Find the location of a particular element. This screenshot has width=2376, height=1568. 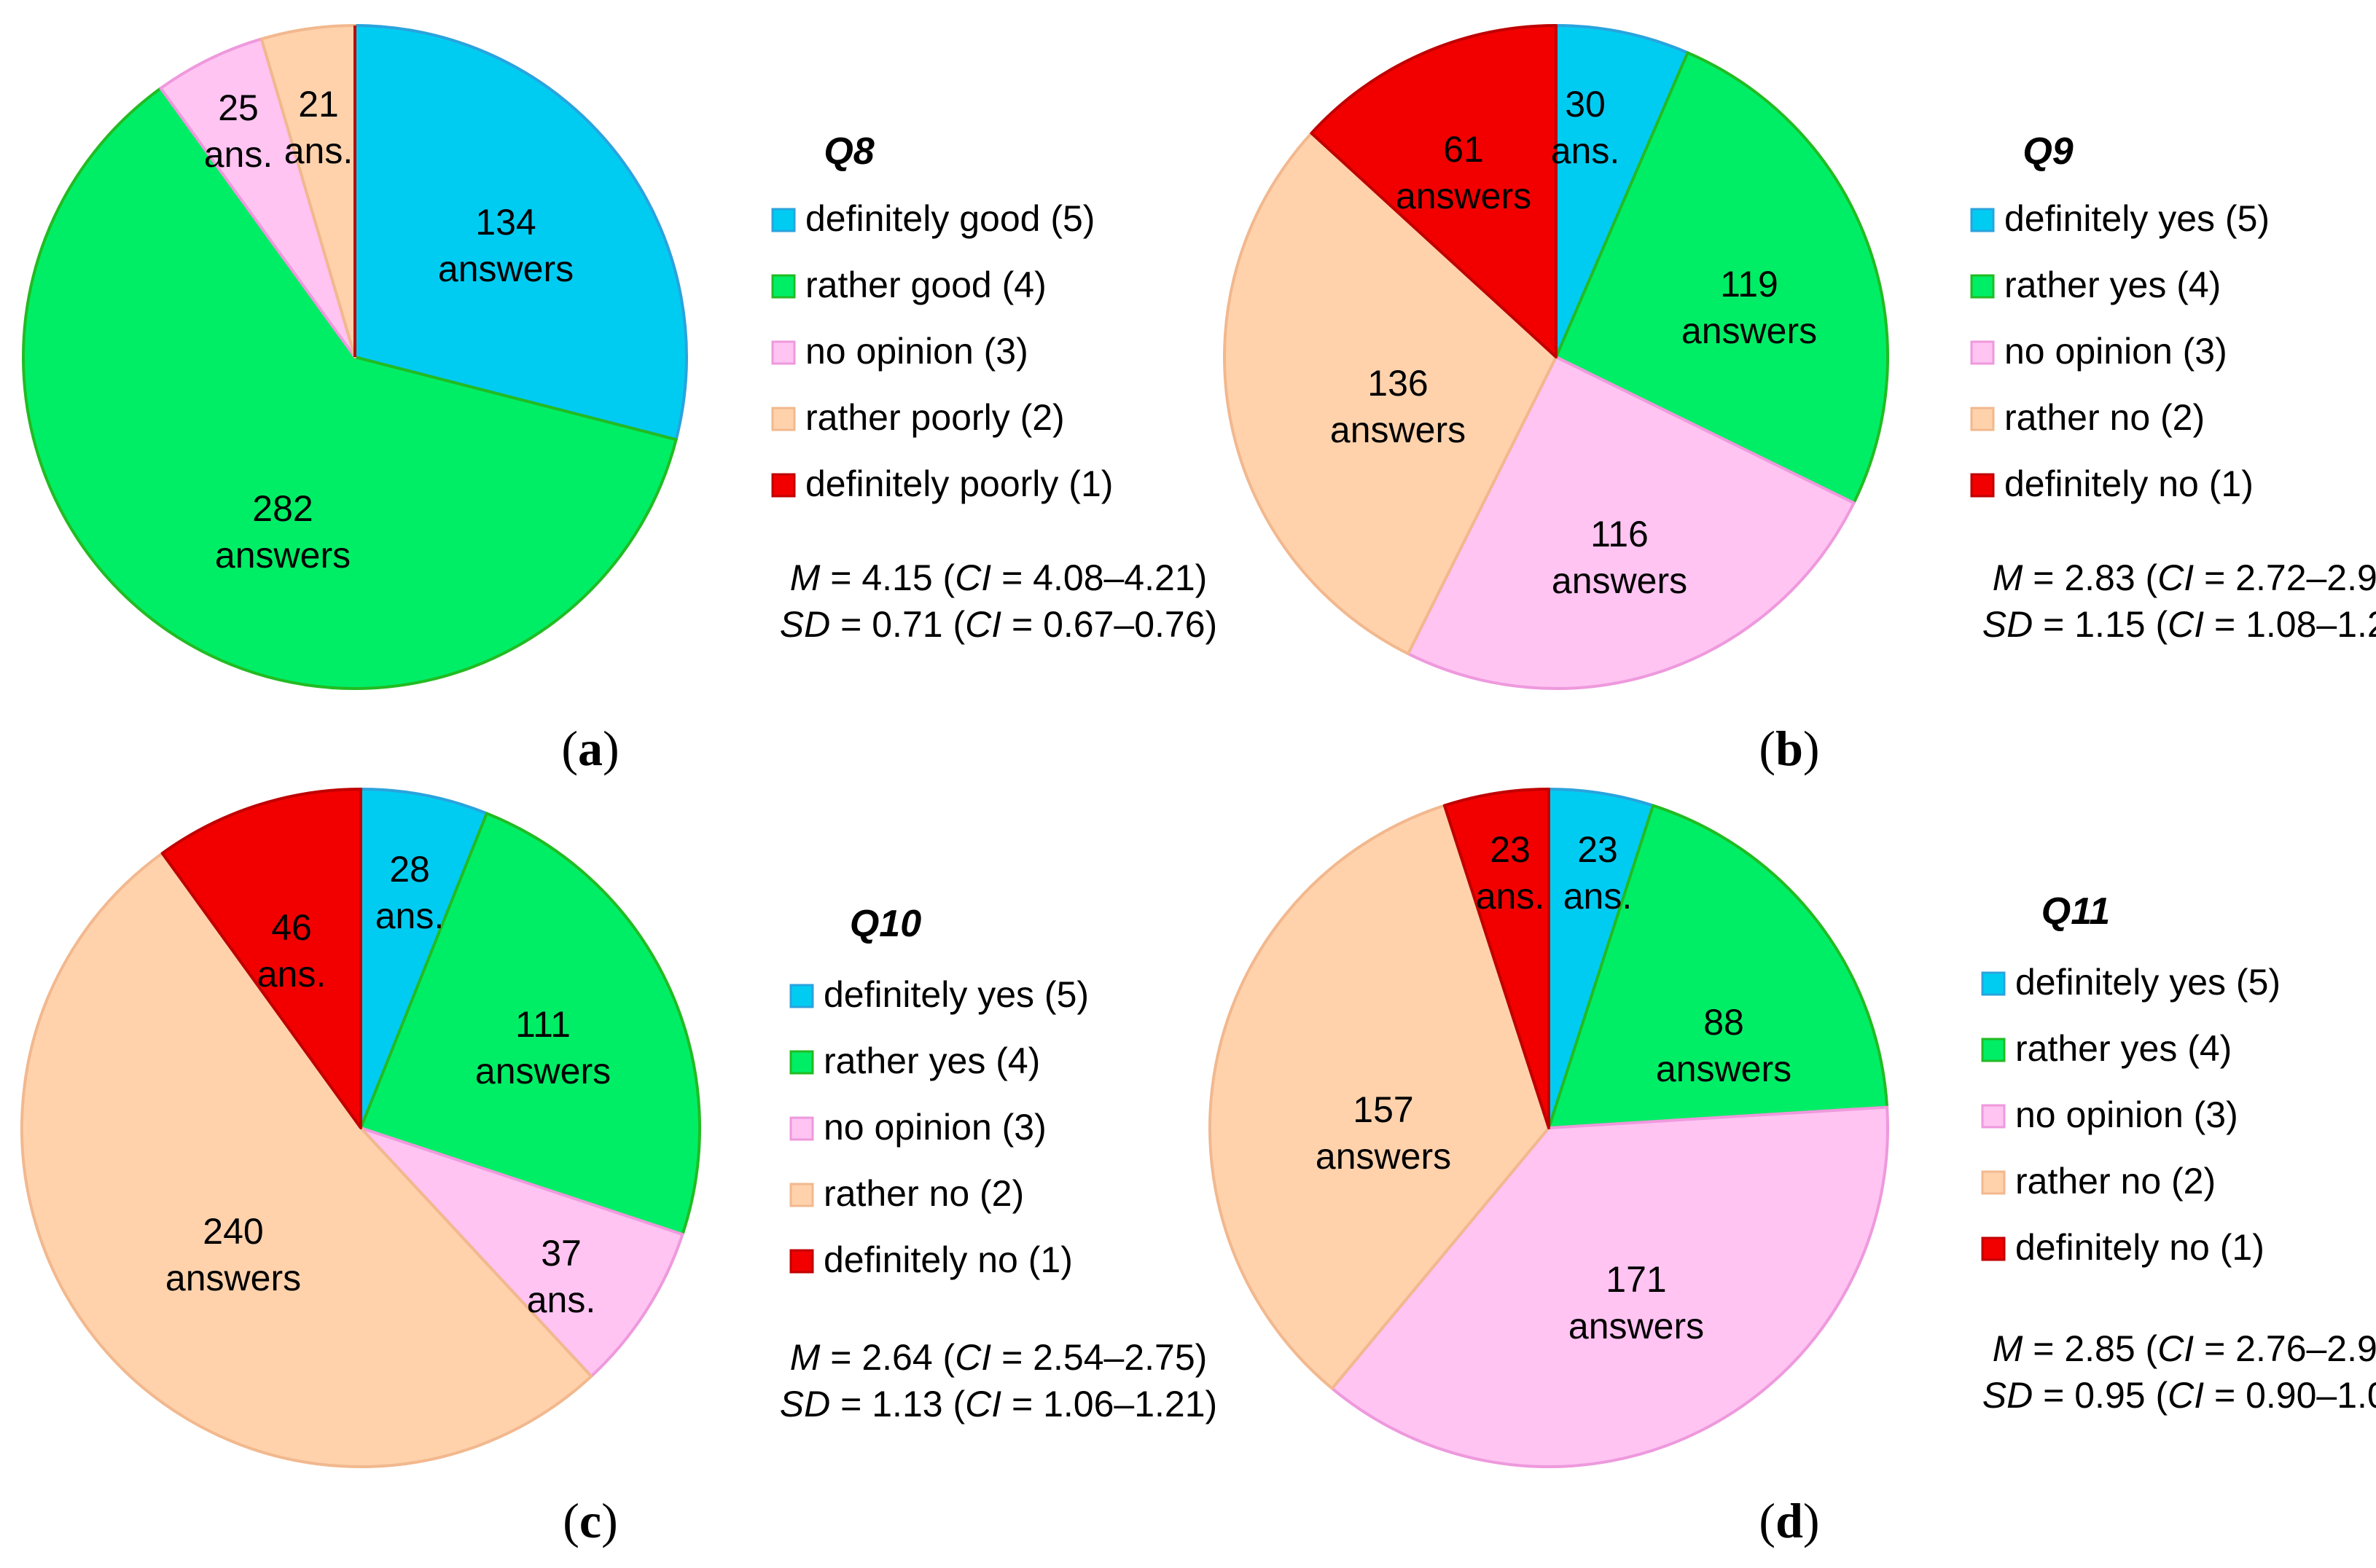

slice-label-definitely-top: 28 ans. is located at coordinates (410, 892).